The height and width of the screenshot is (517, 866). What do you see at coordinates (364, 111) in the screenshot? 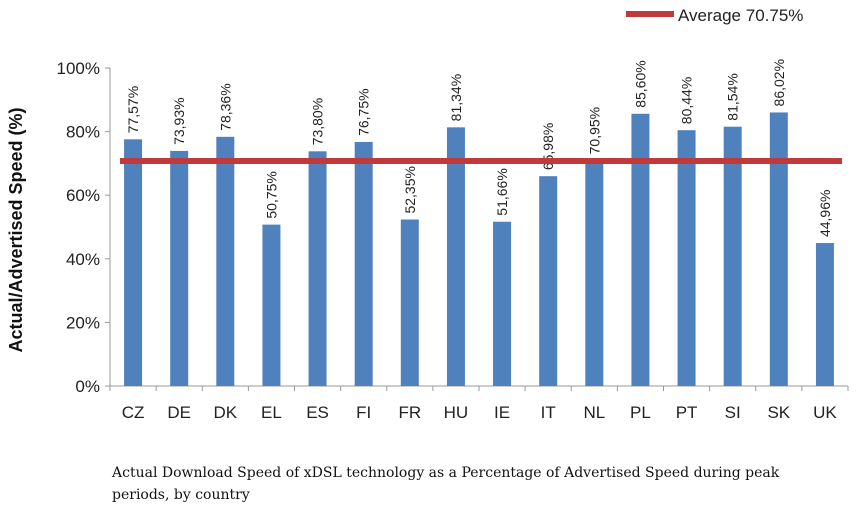
I see `data-label-fi: 76,75%` at bounding box center [364, 111].